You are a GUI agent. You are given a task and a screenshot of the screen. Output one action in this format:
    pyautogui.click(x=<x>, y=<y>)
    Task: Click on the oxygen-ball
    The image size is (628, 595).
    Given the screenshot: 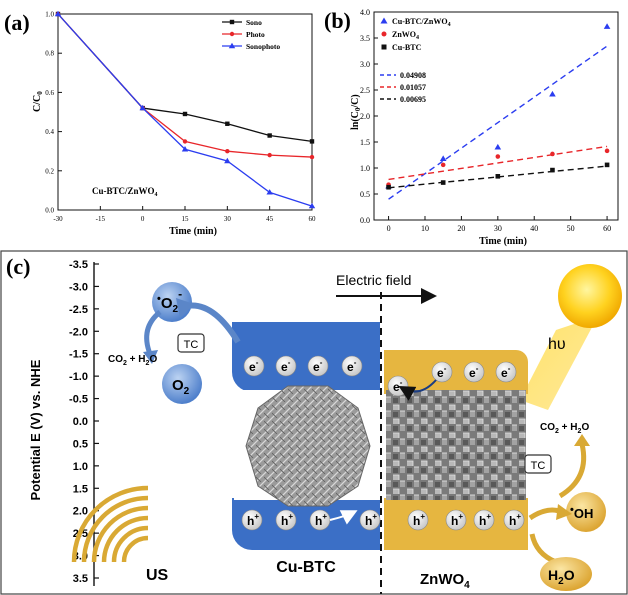 What is the action you would take?
    pyautogui.click(x=182, y=384)
    